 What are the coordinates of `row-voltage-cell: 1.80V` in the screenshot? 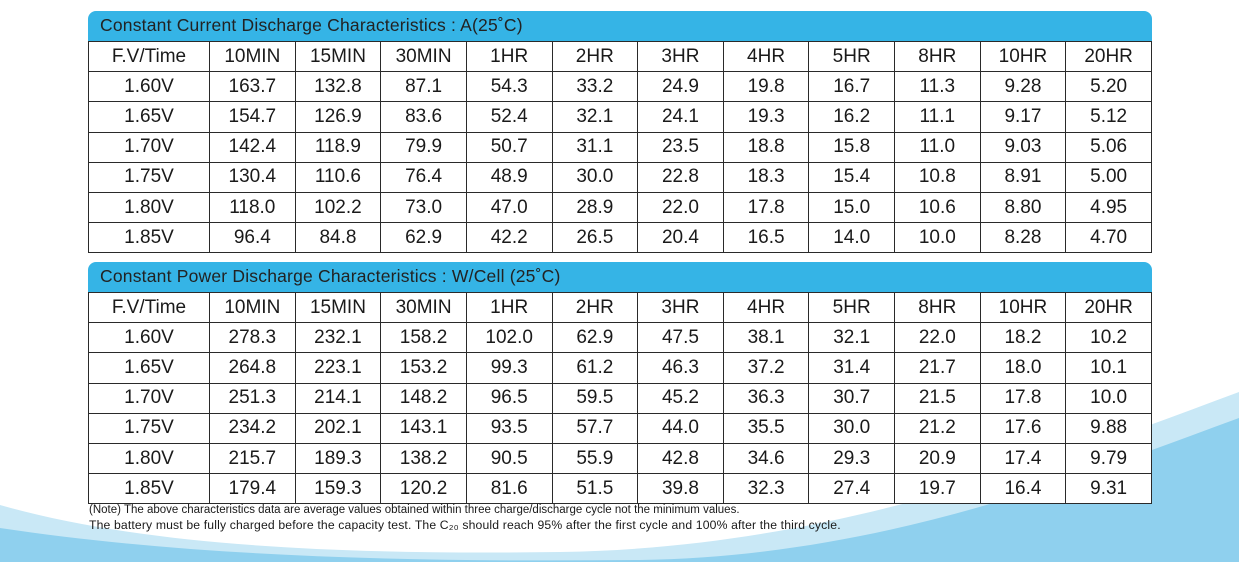 It's located at (149, 458).